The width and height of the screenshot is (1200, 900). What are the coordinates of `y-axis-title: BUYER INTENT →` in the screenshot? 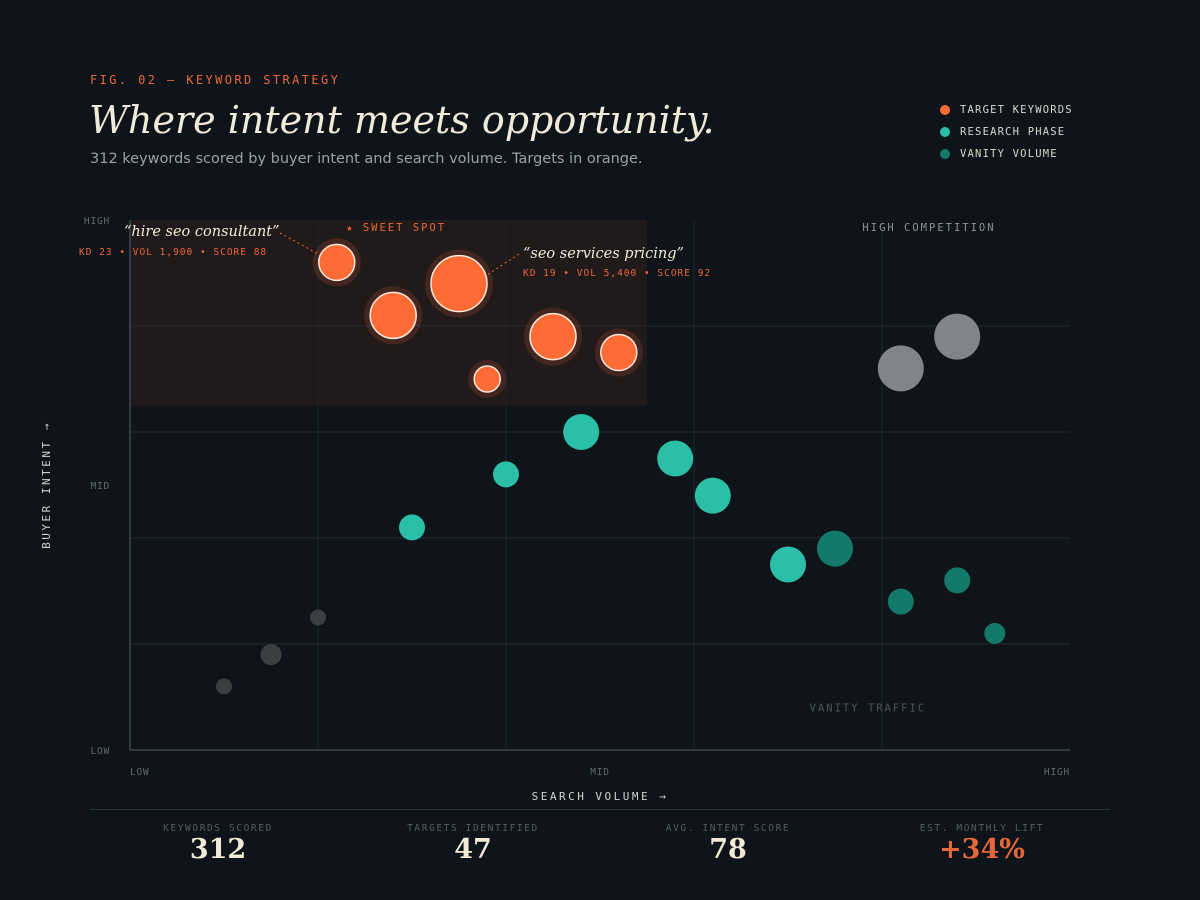 It's located at (46, 485).